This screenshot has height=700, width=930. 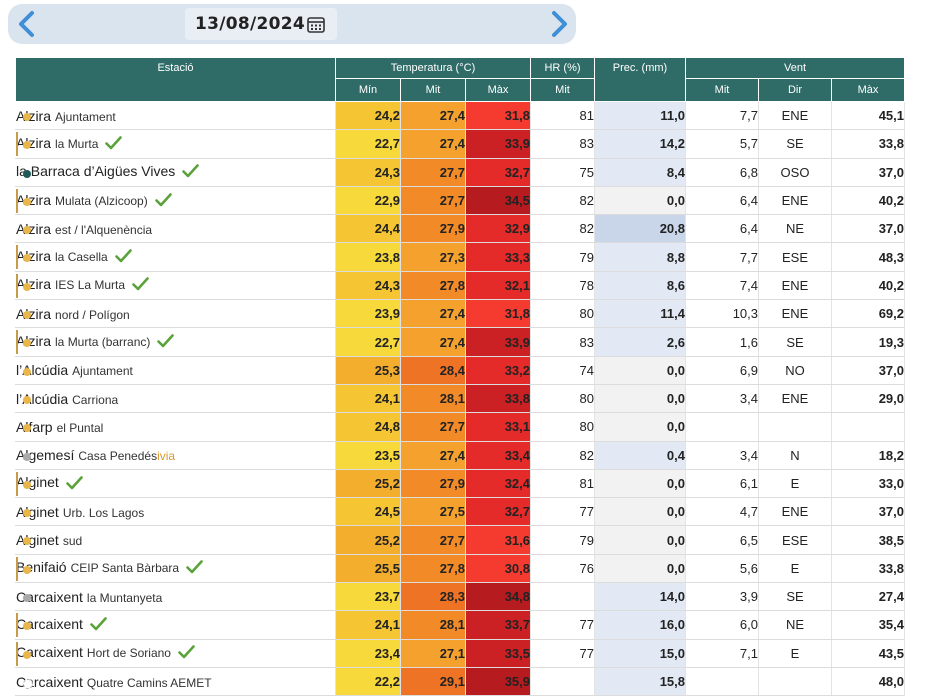 I want to click on station-cell: Carcaixent, so click(x=175, y=625).